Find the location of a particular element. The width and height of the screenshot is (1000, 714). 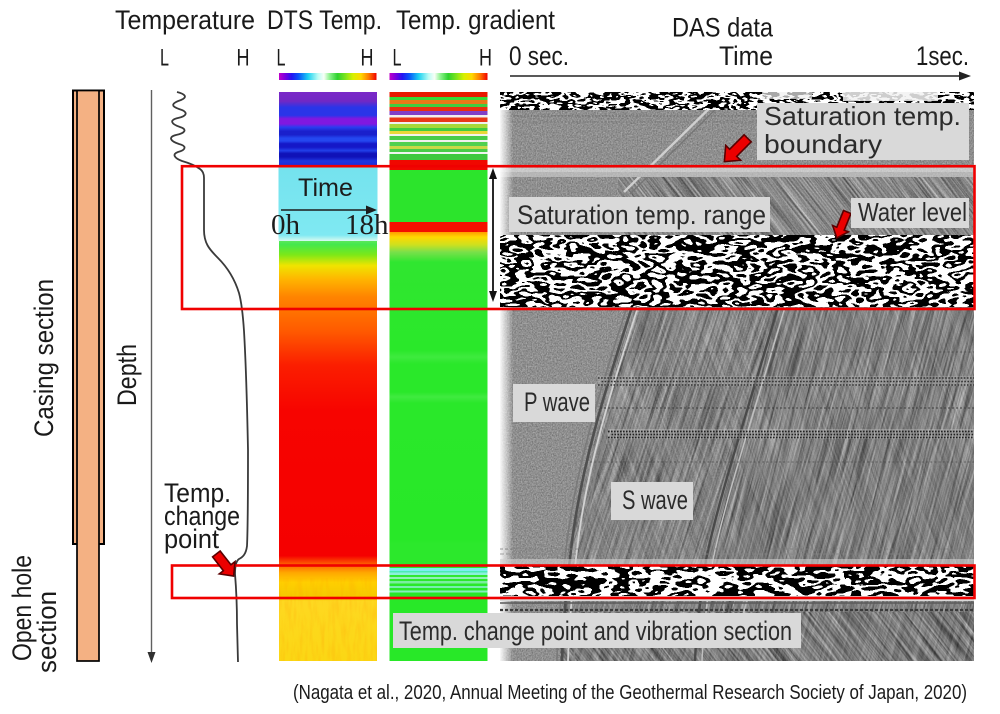

svg-text: DTS Temp. is located at coordinates (324, 20).